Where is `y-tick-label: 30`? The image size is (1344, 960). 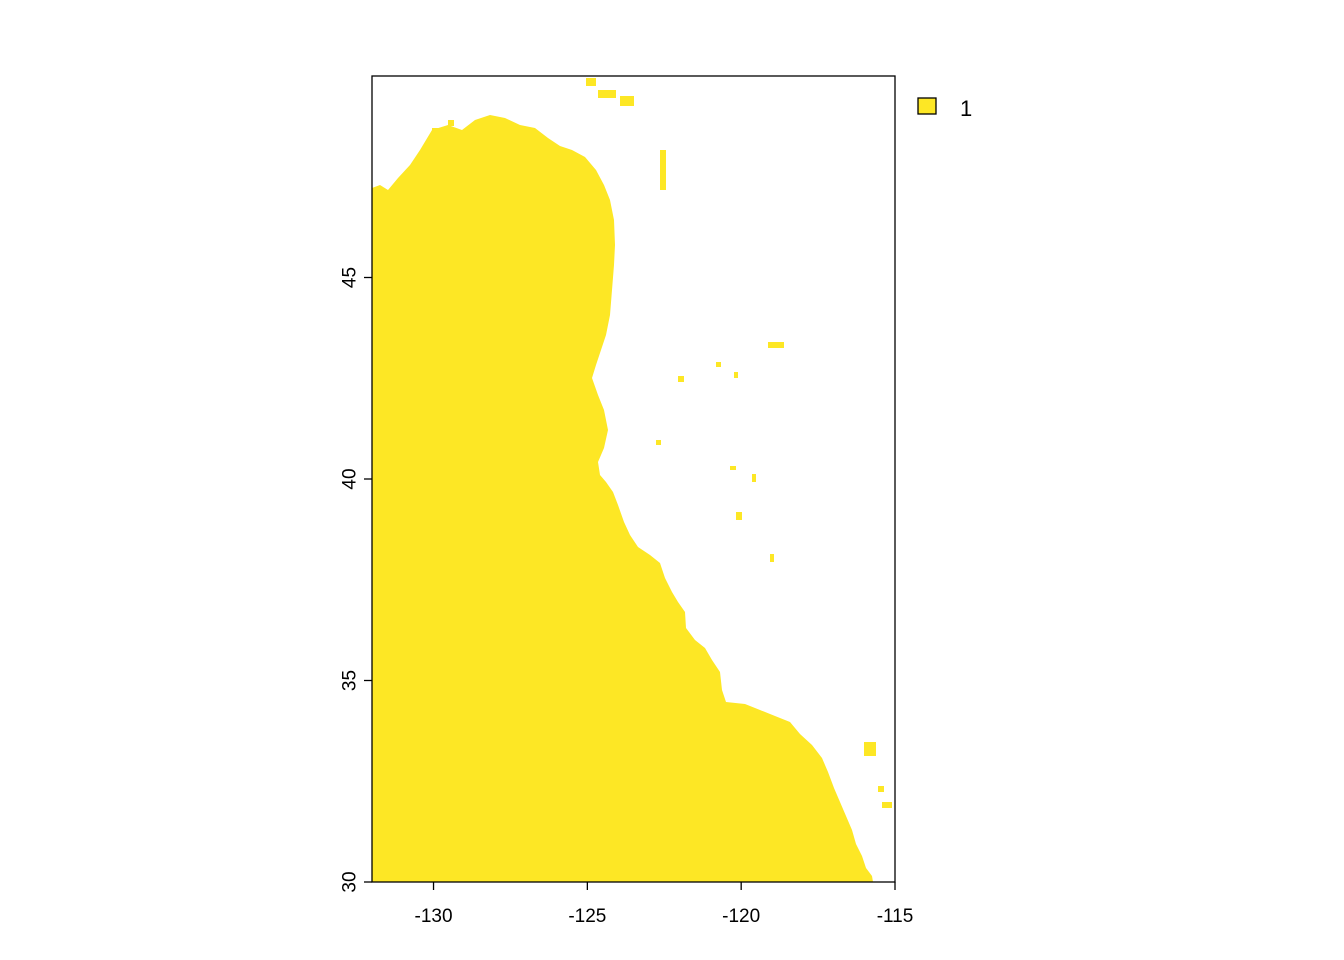 y-tick-label: 30 is located at coordinates (350, 881).